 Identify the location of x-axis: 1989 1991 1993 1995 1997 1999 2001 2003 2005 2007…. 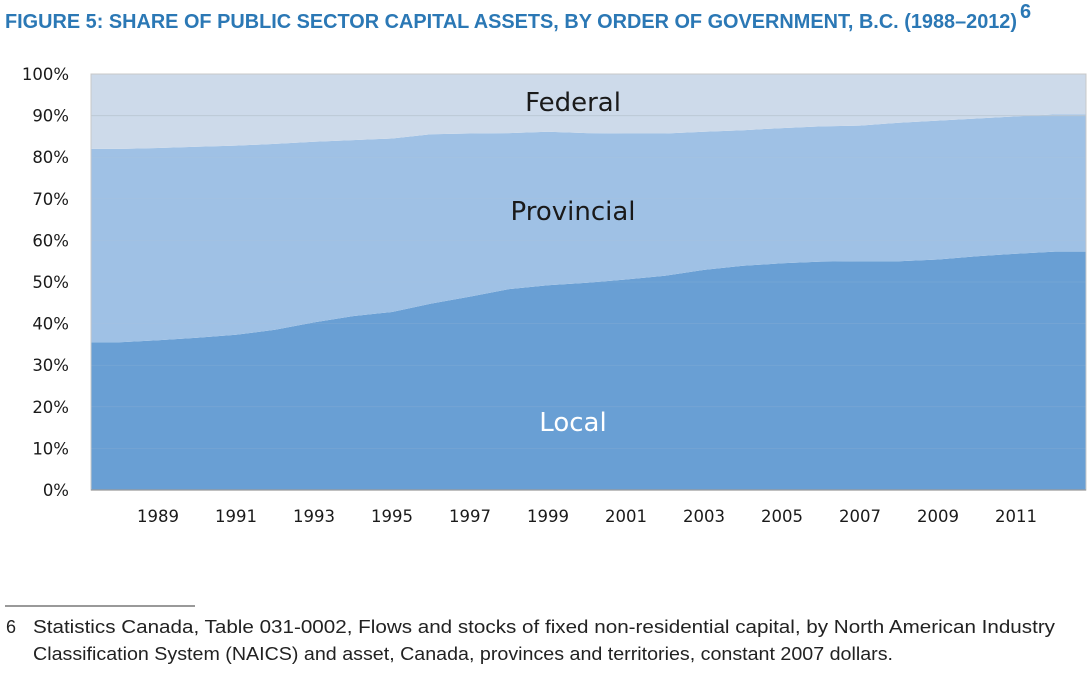
(587, 516).